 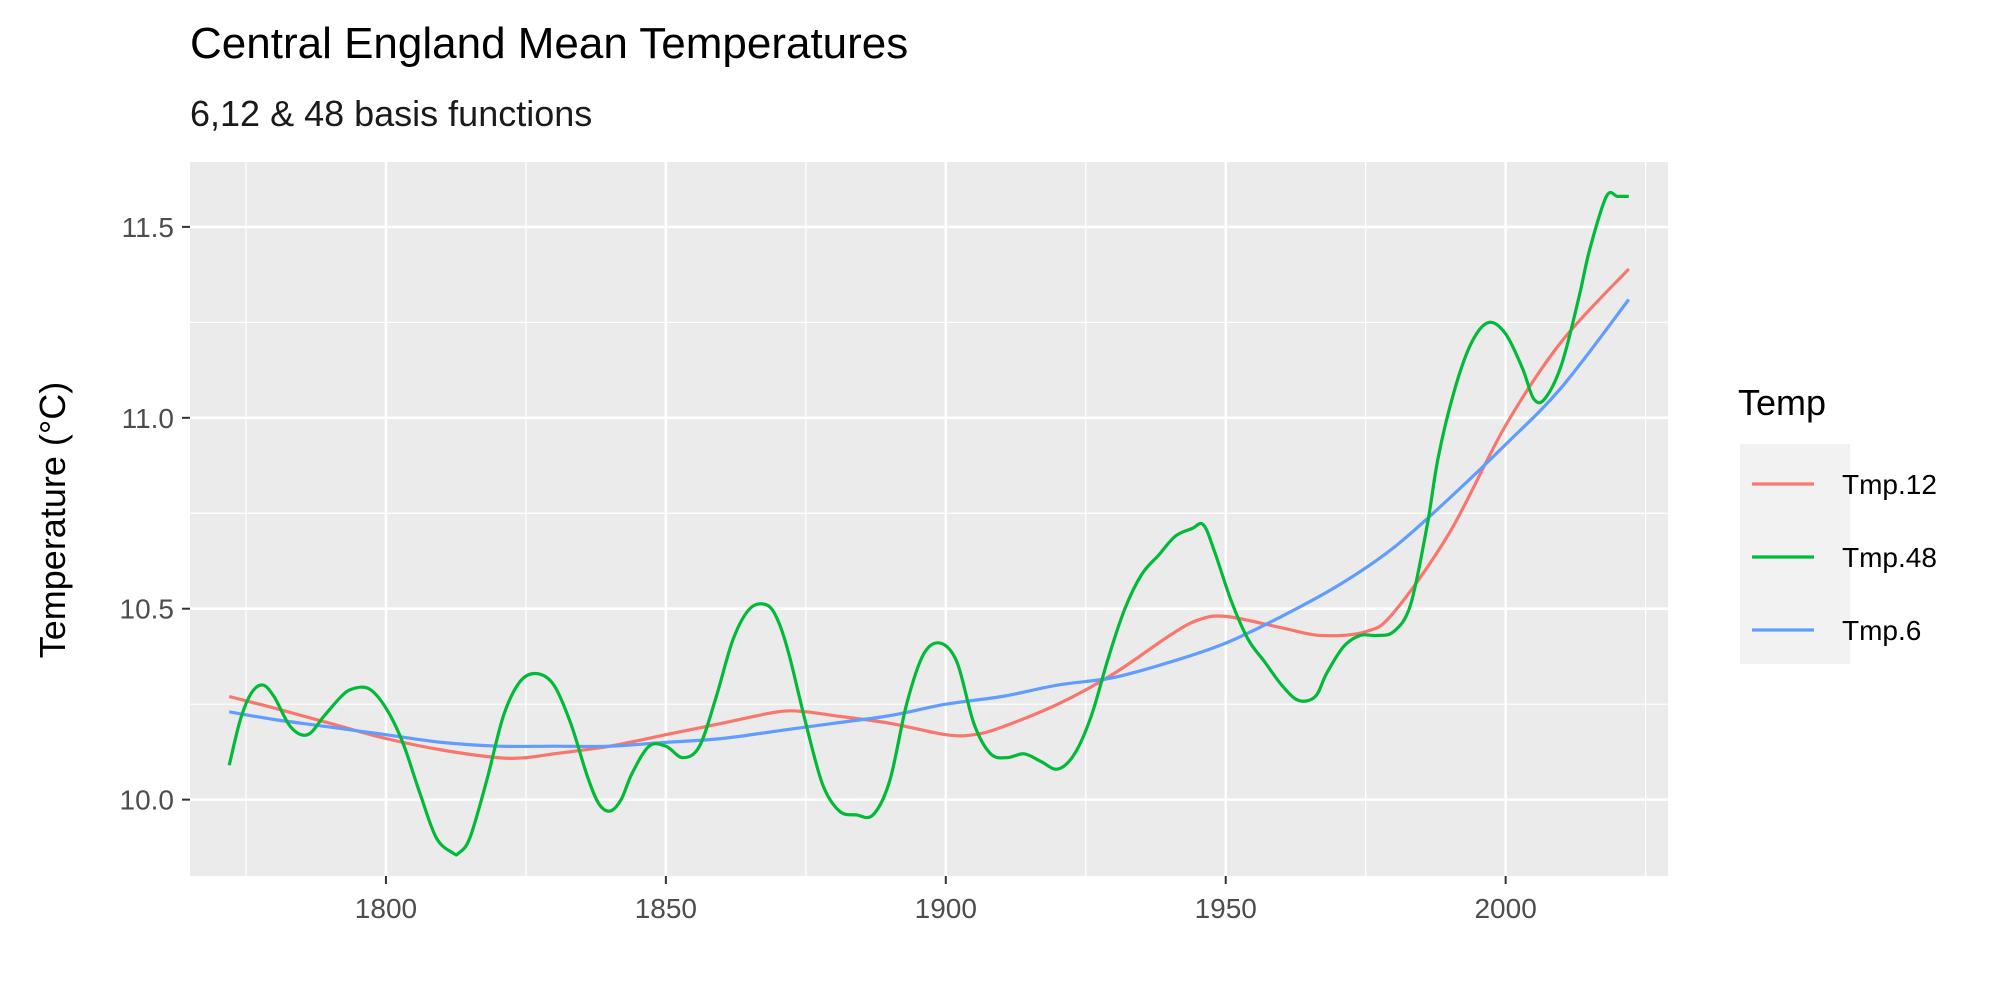 What do you see at coordinates (1505, 908) in the screenshot?
I see `x-tick-label: 2000` at bounding box center [1505, 908].